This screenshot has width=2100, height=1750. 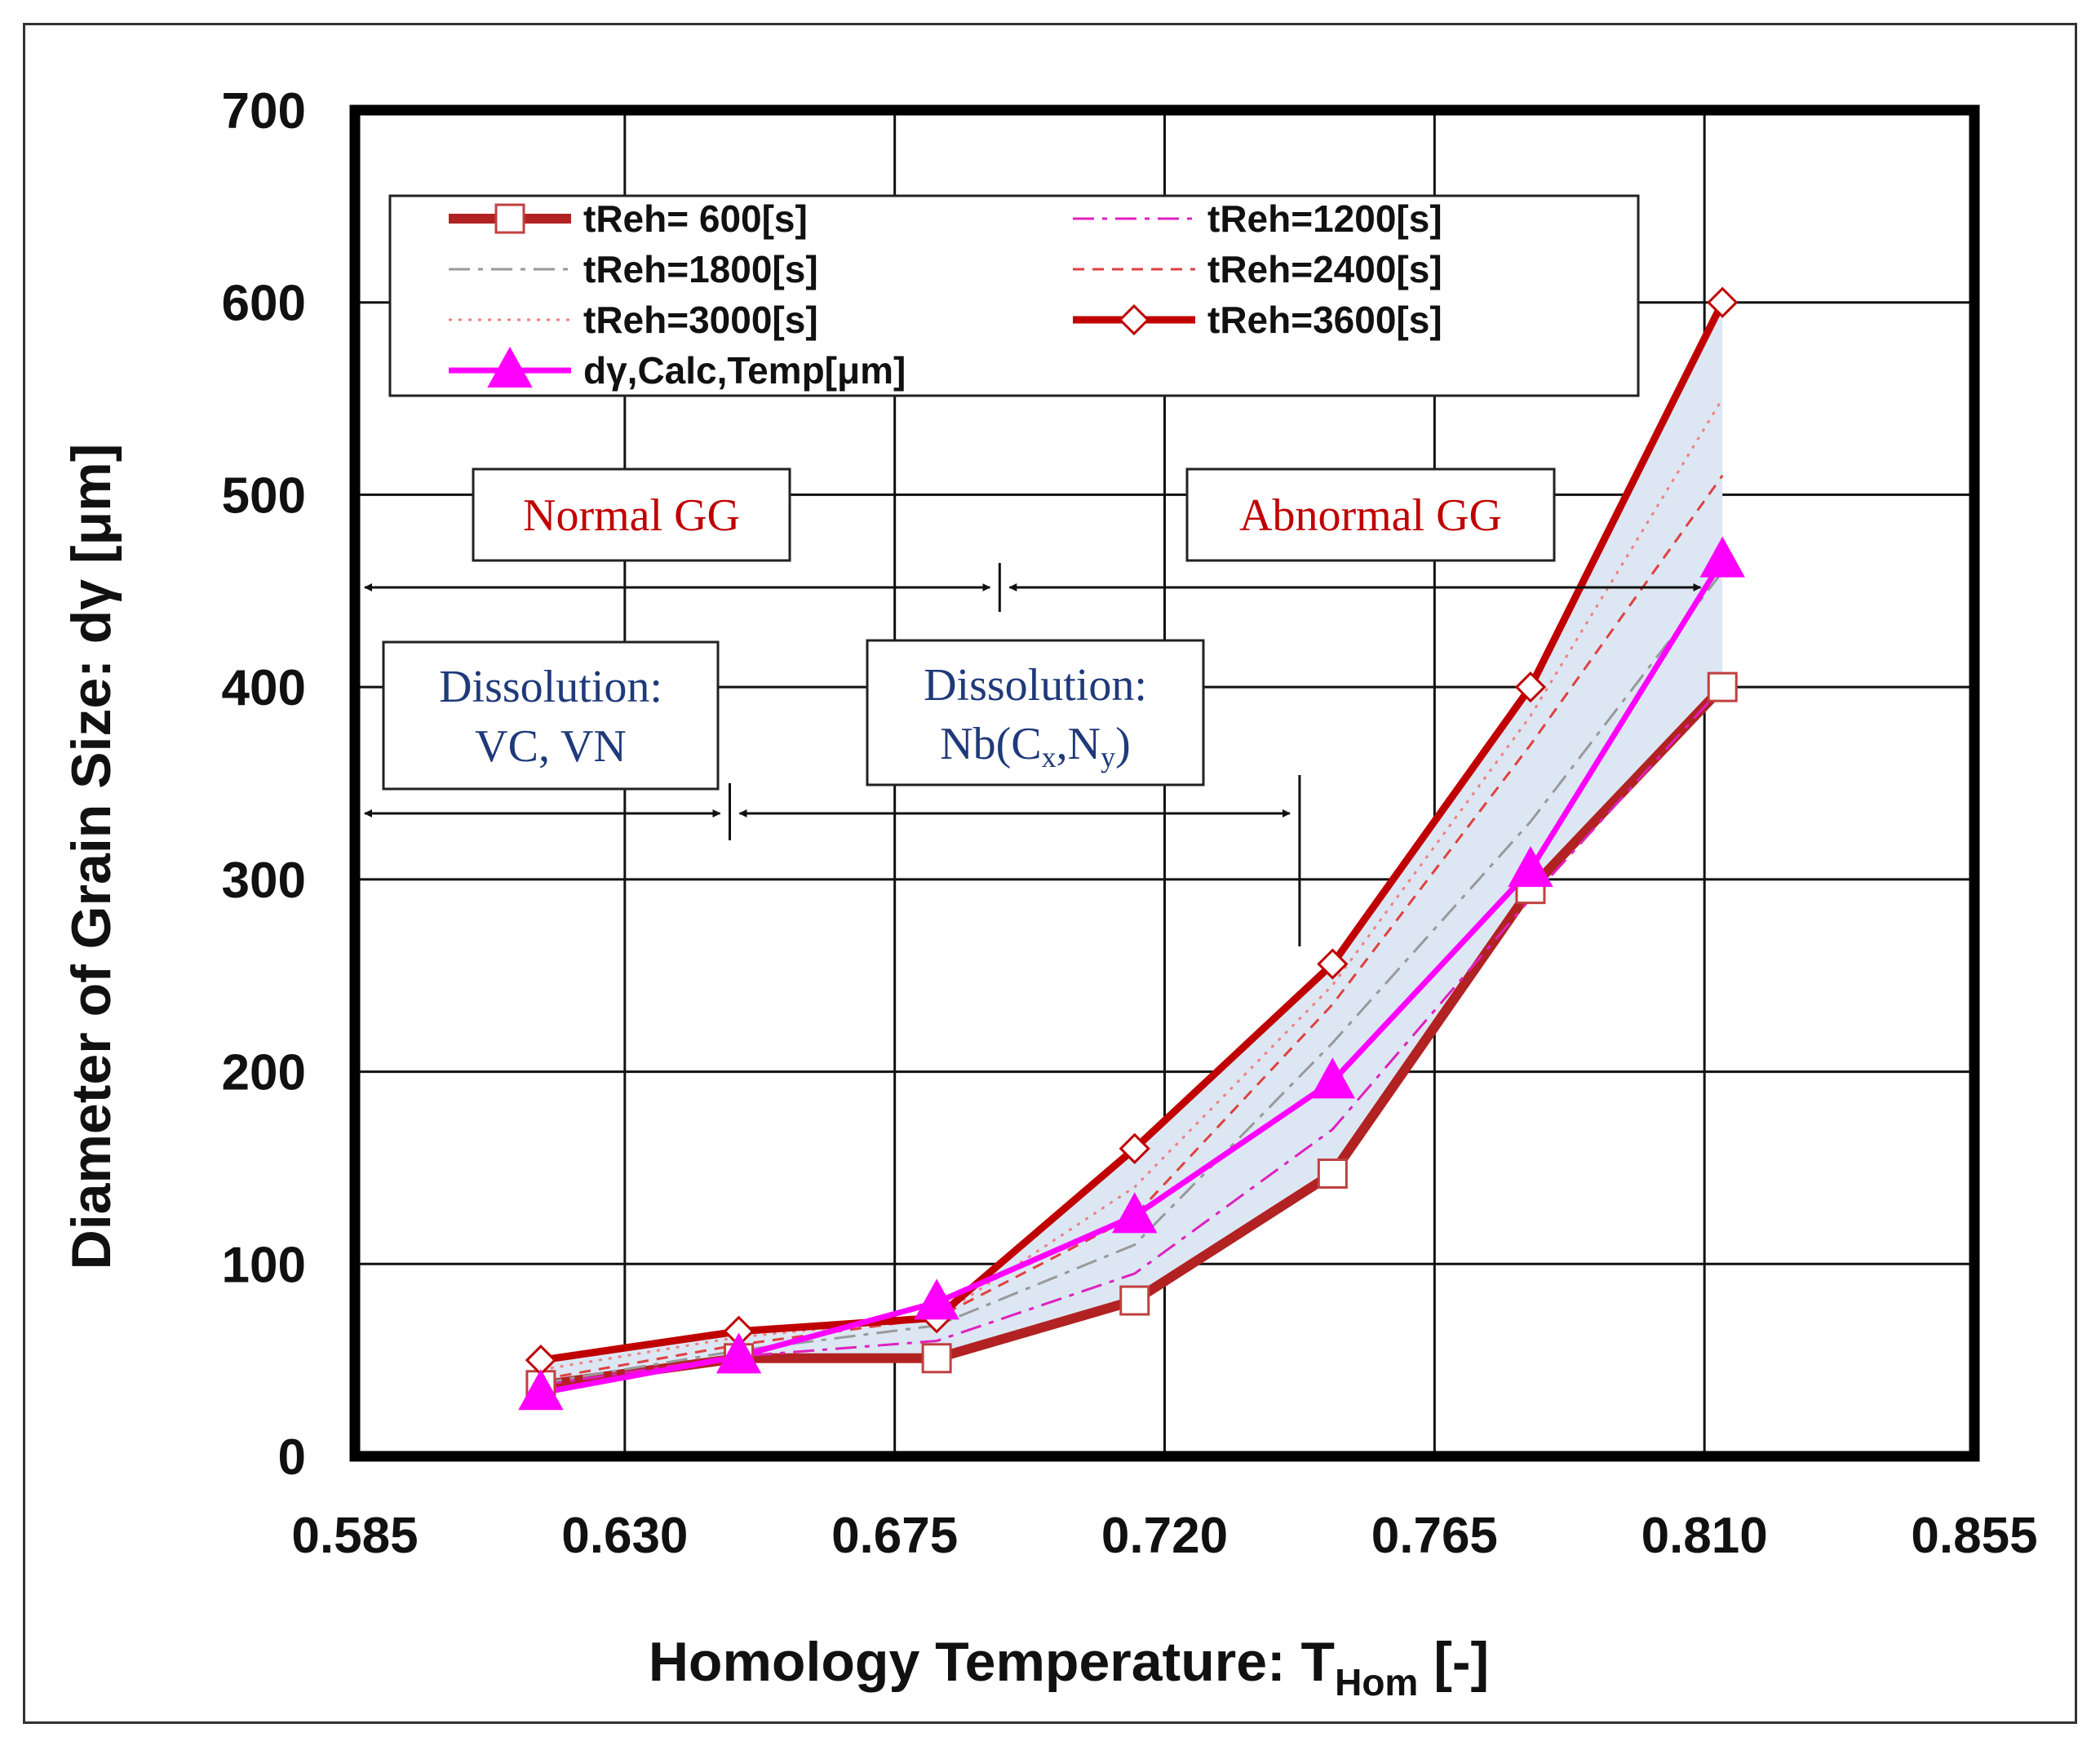 I want to click on y-tick-label: 500, so click(x=264, y=495).